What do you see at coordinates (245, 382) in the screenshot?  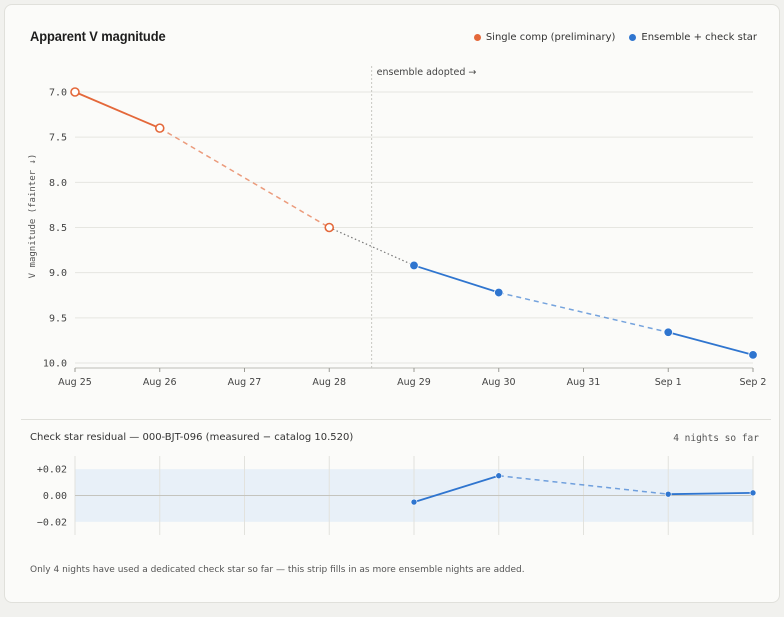 I see `x-tick-label: Aug 27` at bounding box center [245, 382].